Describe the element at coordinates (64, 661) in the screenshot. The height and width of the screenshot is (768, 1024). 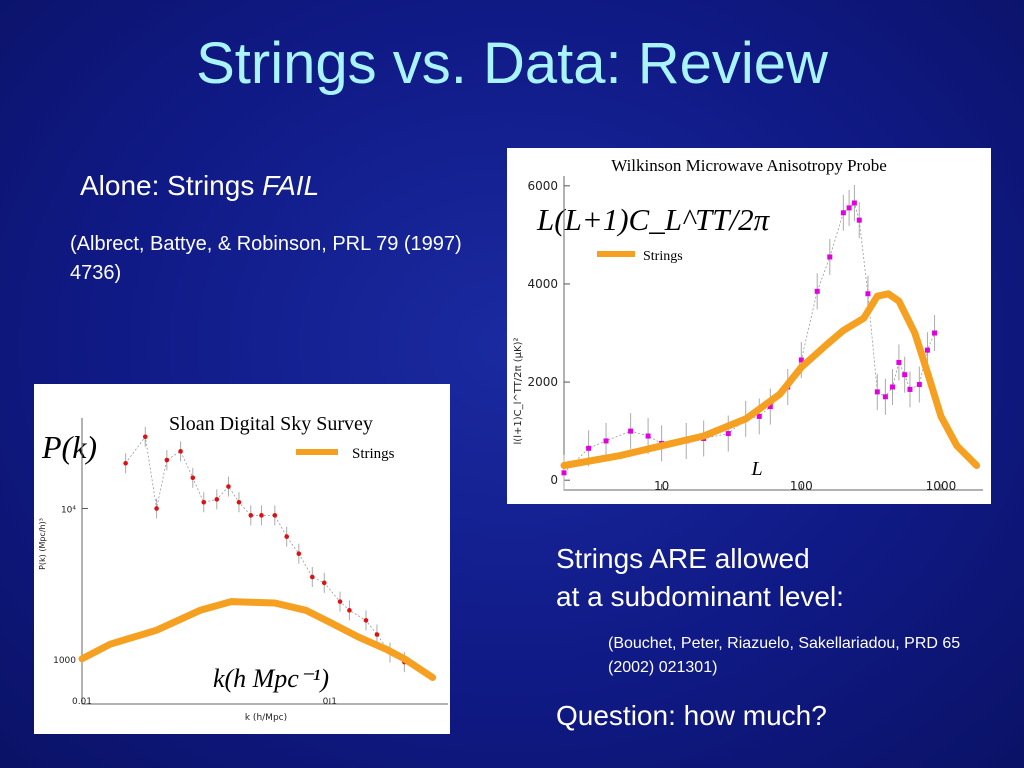
I see `sdss-y-tick-label: 1000` at that location.